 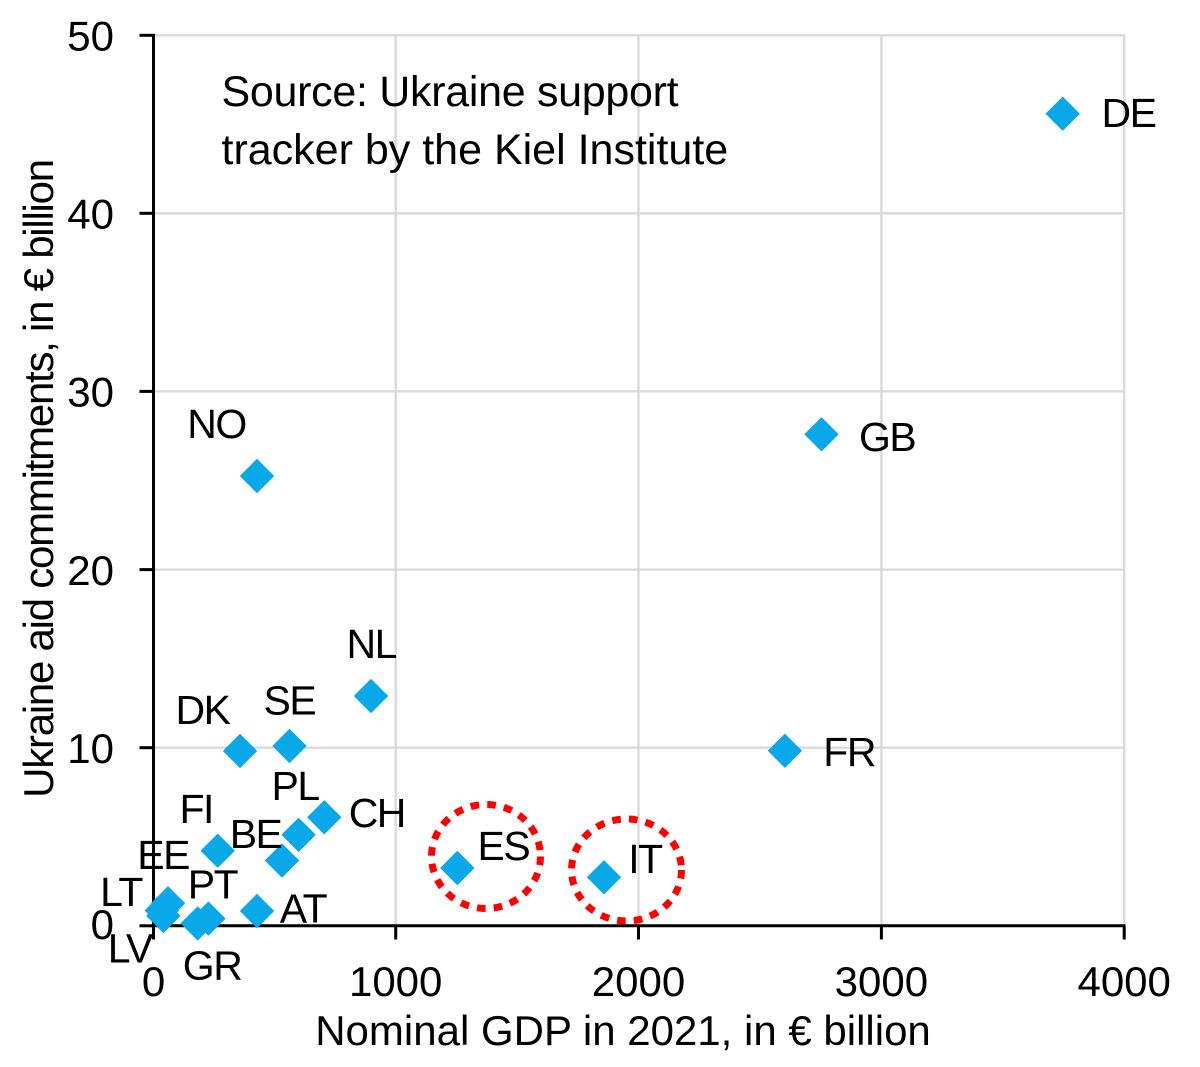 I want to click on svg-text: NO, so click(x=216, y=424).